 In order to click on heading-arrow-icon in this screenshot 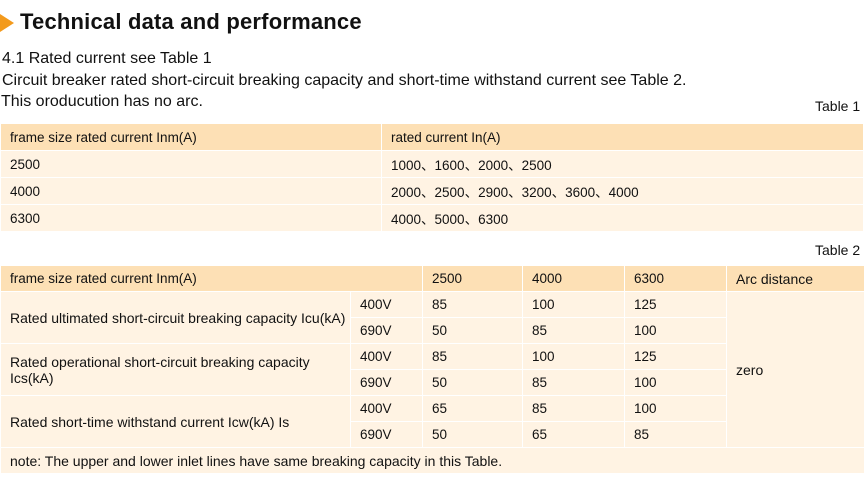, I will do `click(7, 23)`.